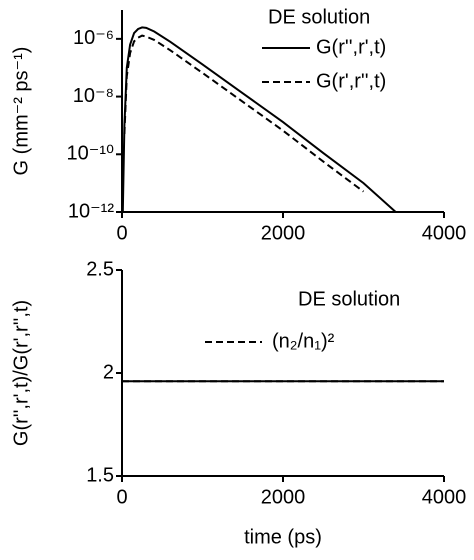  What do you see at coordinates (93, 38) in the screenshot?
I see `y-tick-label: 10⁻⁶` at bounding box center [93, 38].